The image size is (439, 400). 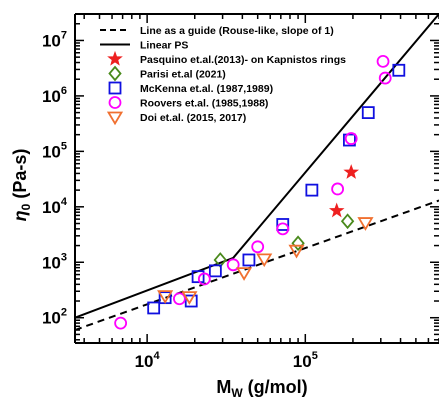 I want to click on y-tick-label-5: 10⁷, so click(x=54, y=39).